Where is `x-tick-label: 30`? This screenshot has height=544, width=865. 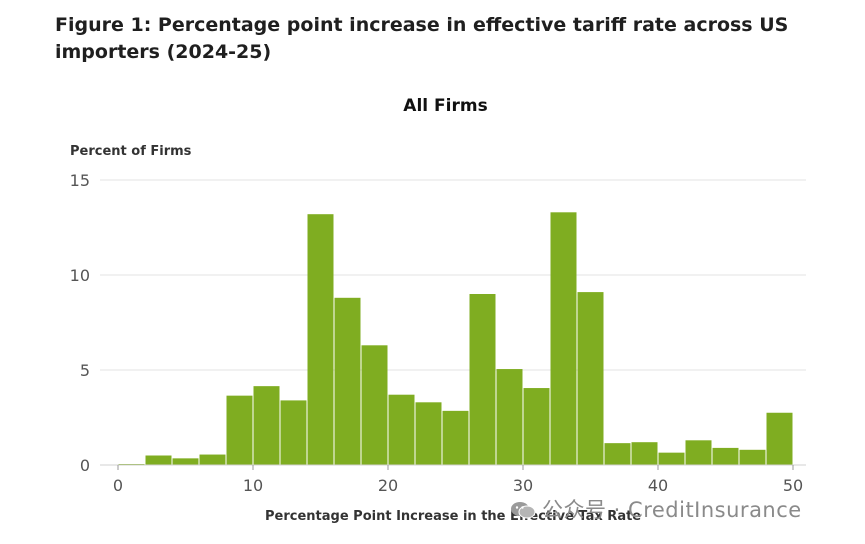 x-tick-label: 30 is located at coordinates (523, 485).